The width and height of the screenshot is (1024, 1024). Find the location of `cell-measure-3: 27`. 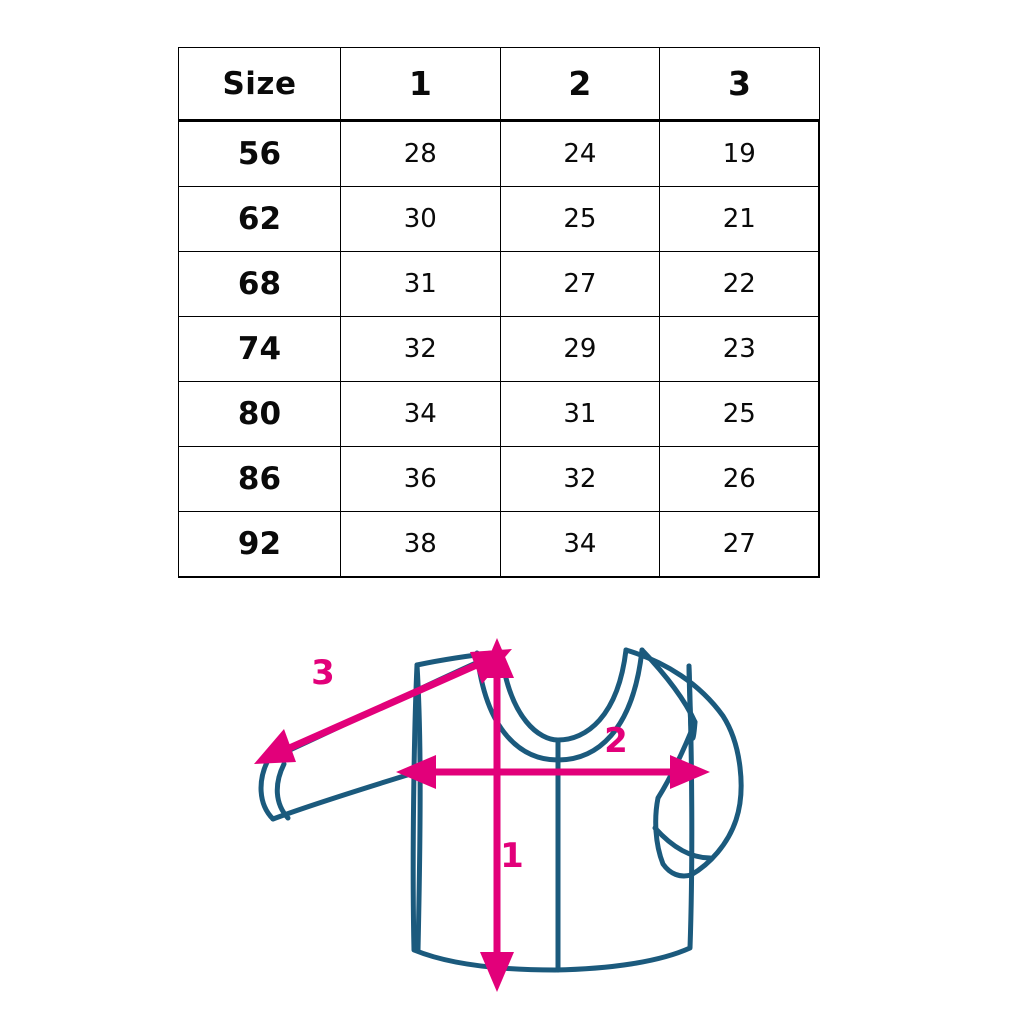

cell-measure-3: 27 is located at coordinates (740, 544).